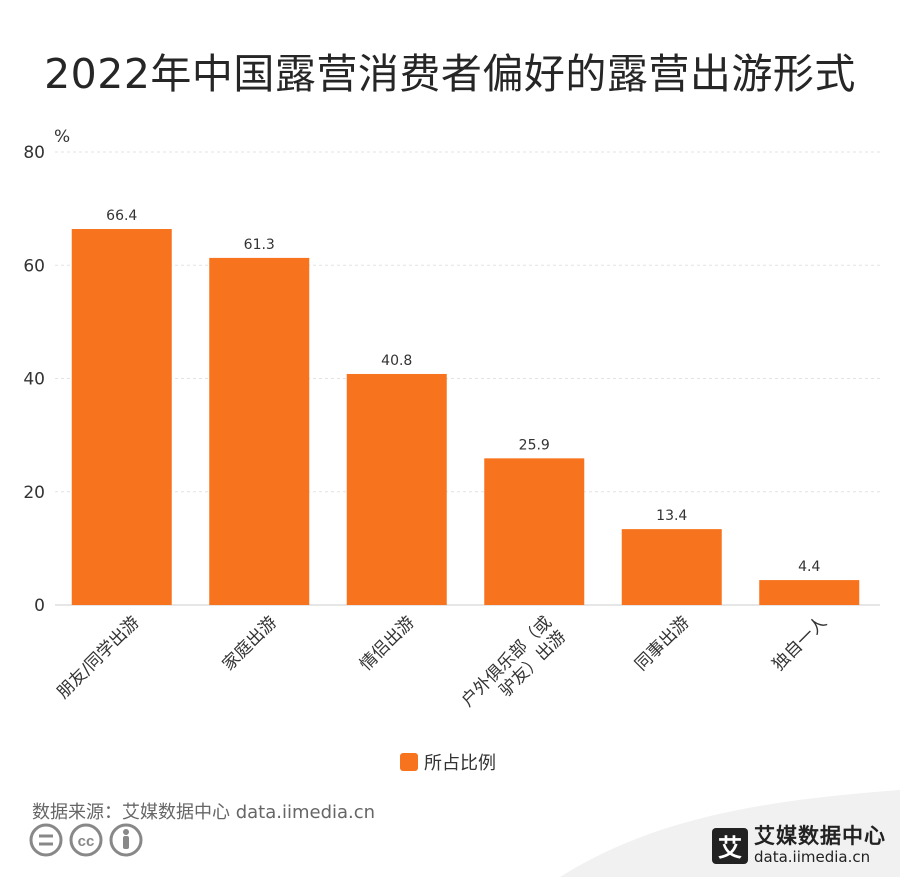  I want to click on brand-logo: 艾 艾媒数据中心 data.iimedia.cn, so click(799, 845).